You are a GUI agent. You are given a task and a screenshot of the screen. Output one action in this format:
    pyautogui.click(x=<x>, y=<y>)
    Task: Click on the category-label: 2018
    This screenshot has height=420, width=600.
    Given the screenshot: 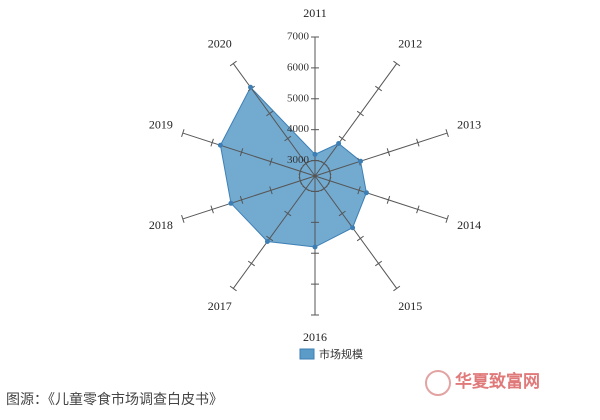 What is the action you would take?
    pyautogui.click(x=161, y=225)
    